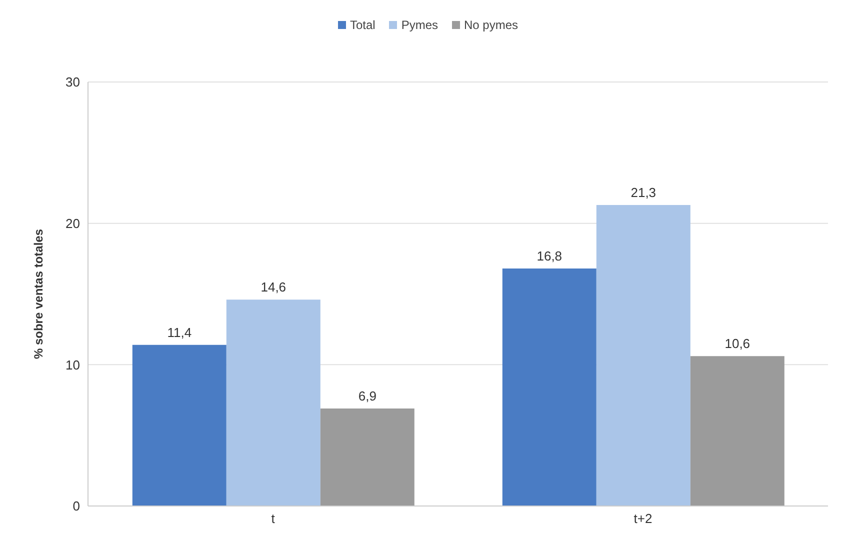 The image size is (857, 554). I want to click on y-tick-label: 0, so click(76, 506).